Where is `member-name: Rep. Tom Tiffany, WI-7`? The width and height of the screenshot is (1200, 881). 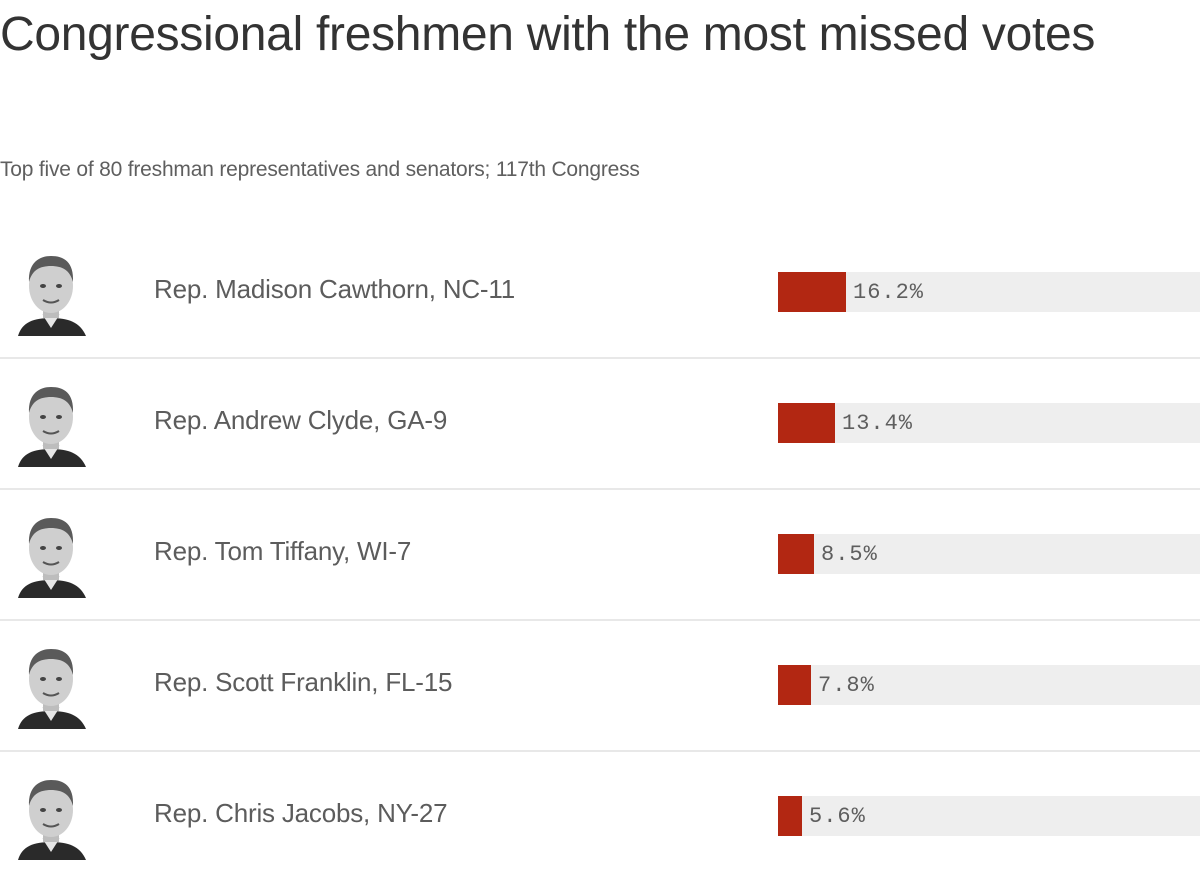 member-name: Rep. Tom Tiffany, WI-7 is located at coordinates (283, 551).